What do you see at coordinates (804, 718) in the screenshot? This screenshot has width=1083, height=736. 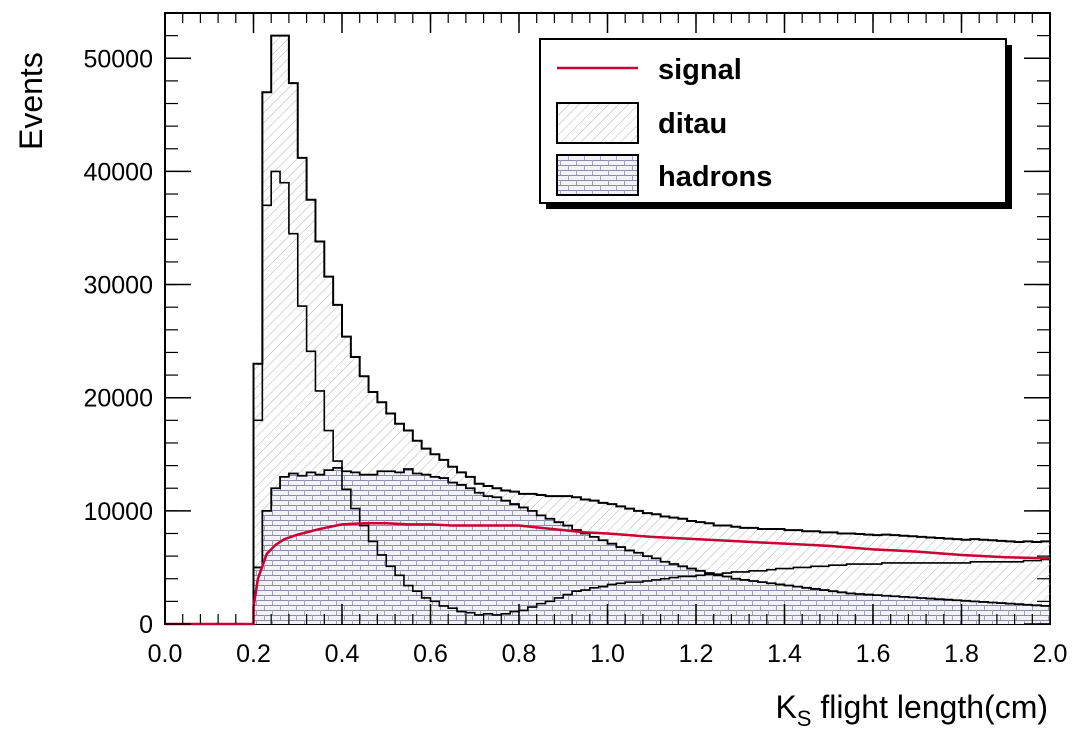 I see `x-axis-title-subscript: S` at bounding box center [804, 718].